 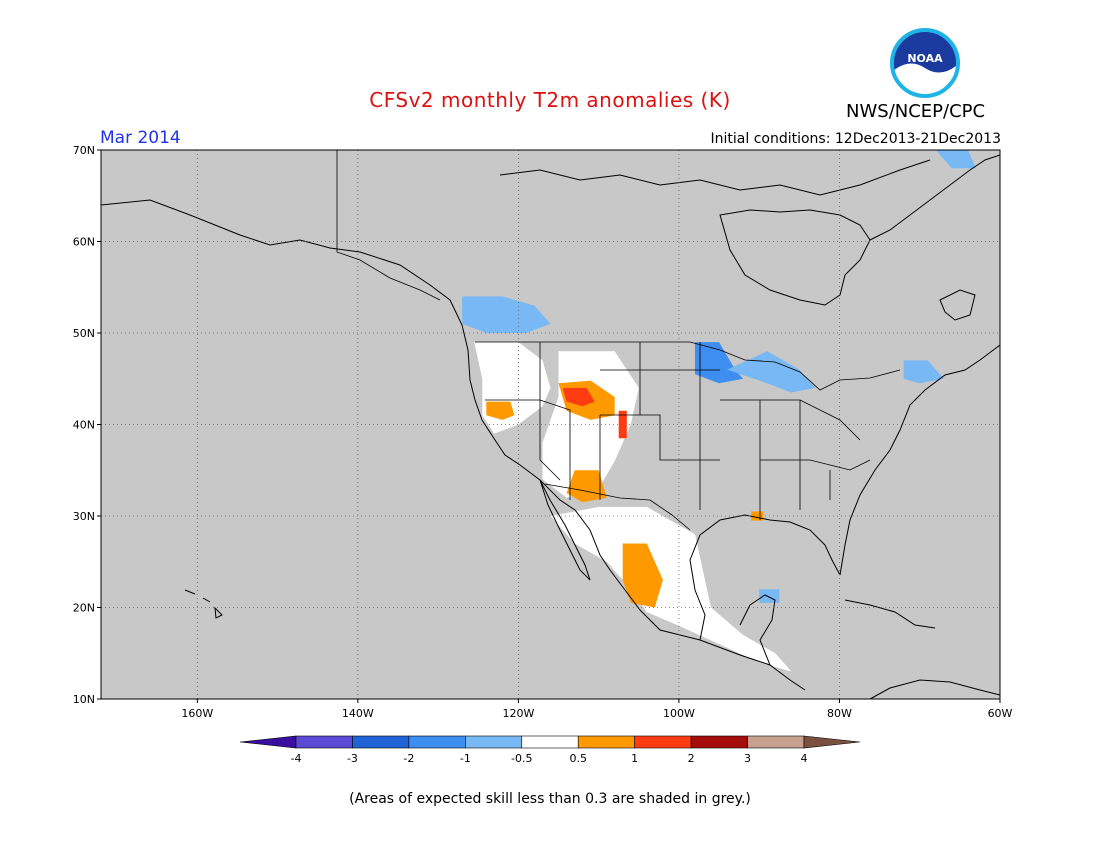 What do you see at coordinates (771, 372) in the screenshot?
I see `region-great-lakes-cool` at bounding box center [771, 372].